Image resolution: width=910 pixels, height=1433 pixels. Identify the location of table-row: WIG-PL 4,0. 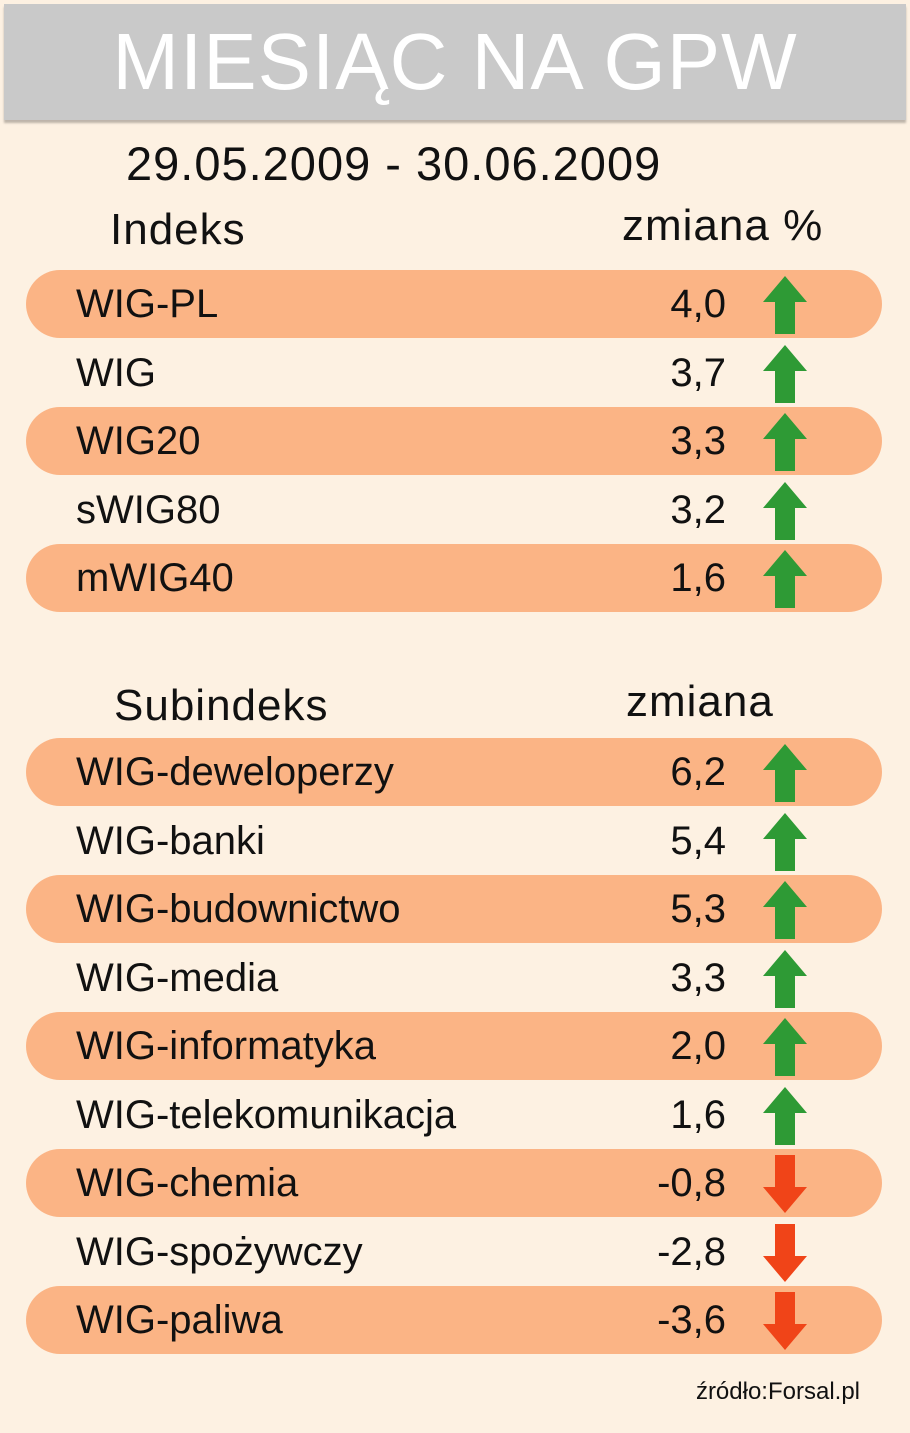
(454, 304).